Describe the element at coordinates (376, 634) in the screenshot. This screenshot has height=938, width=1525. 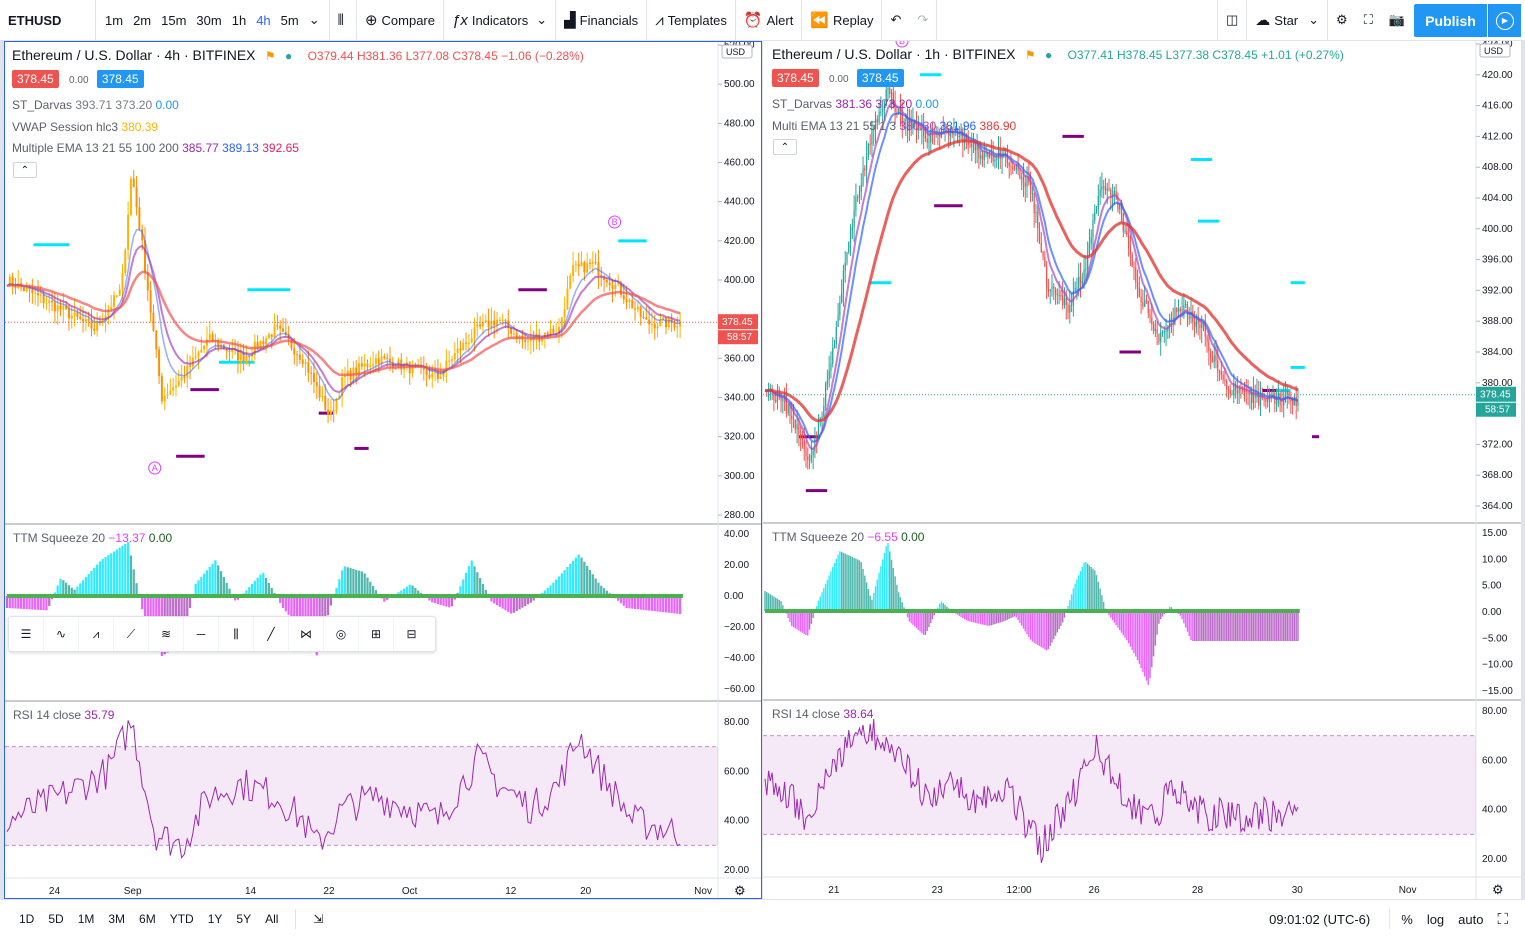
I see `range-tool: ⊞` at that location.